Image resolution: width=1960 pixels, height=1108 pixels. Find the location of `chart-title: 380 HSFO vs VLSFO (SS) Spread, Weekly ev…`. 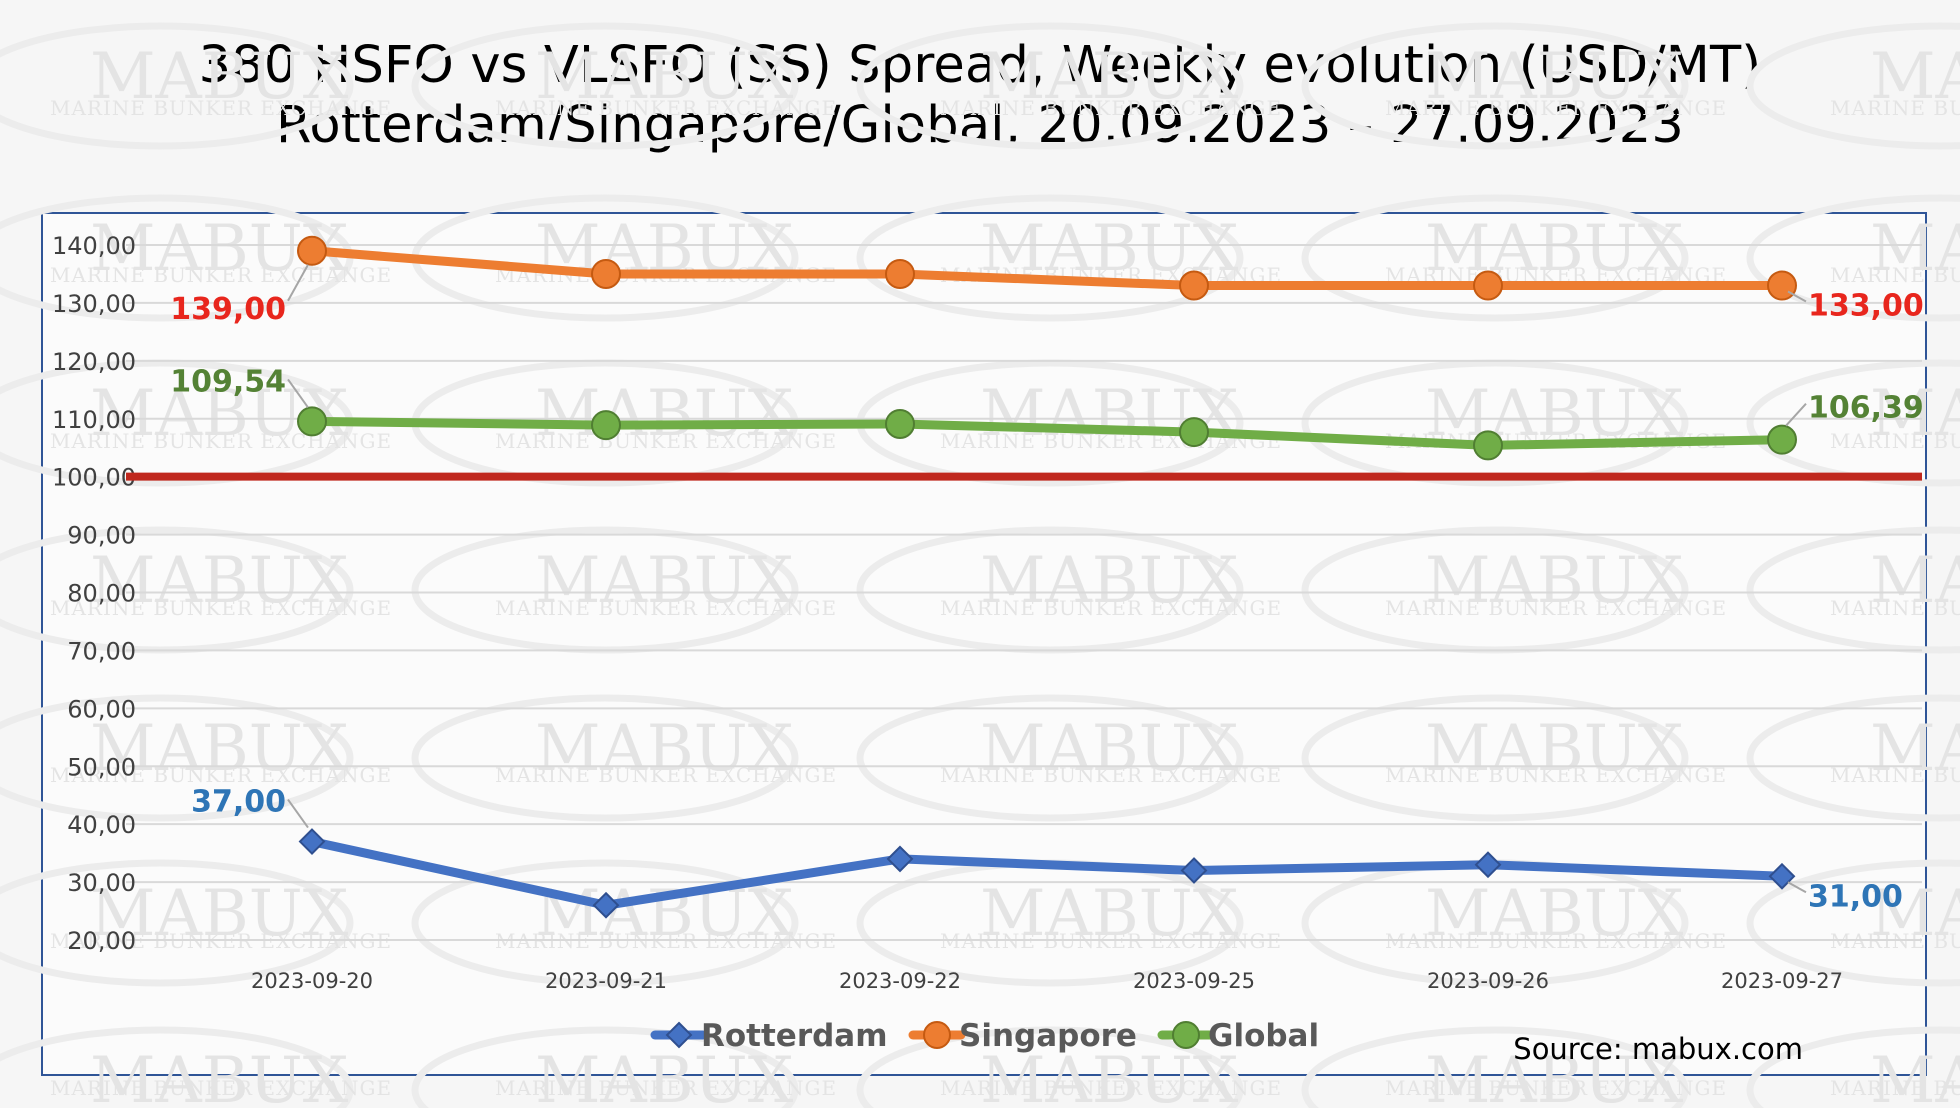

chart-title: 380 HSFO vs VLSFO (SS) Spread, Weekly ev… is located at coordinates (980, 96).